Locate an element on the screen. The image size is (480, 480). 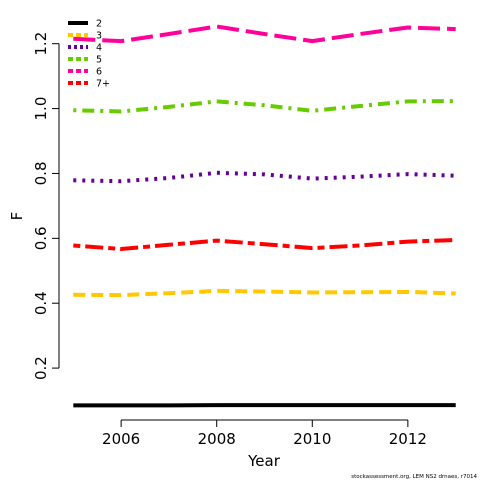
legend-label: 4 is located at coordinates (99, 48).